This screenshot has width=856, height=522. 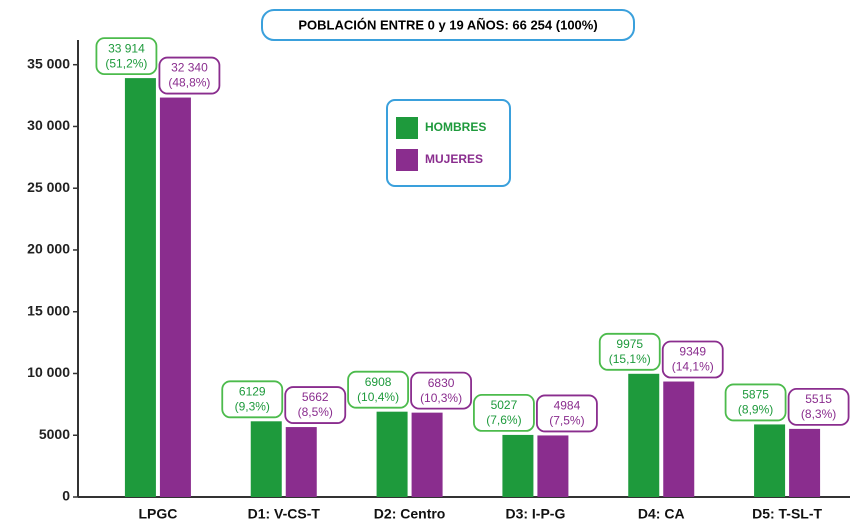 I want to click on value-share: (8,9%), so click(x=755, y=410).